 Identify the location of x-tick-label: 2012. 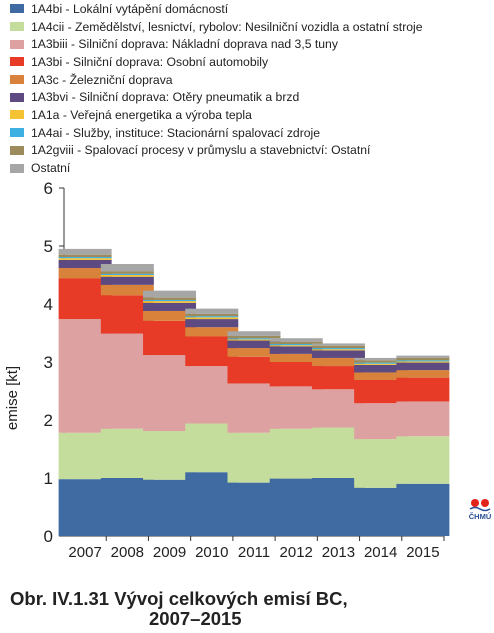
(296, 552).